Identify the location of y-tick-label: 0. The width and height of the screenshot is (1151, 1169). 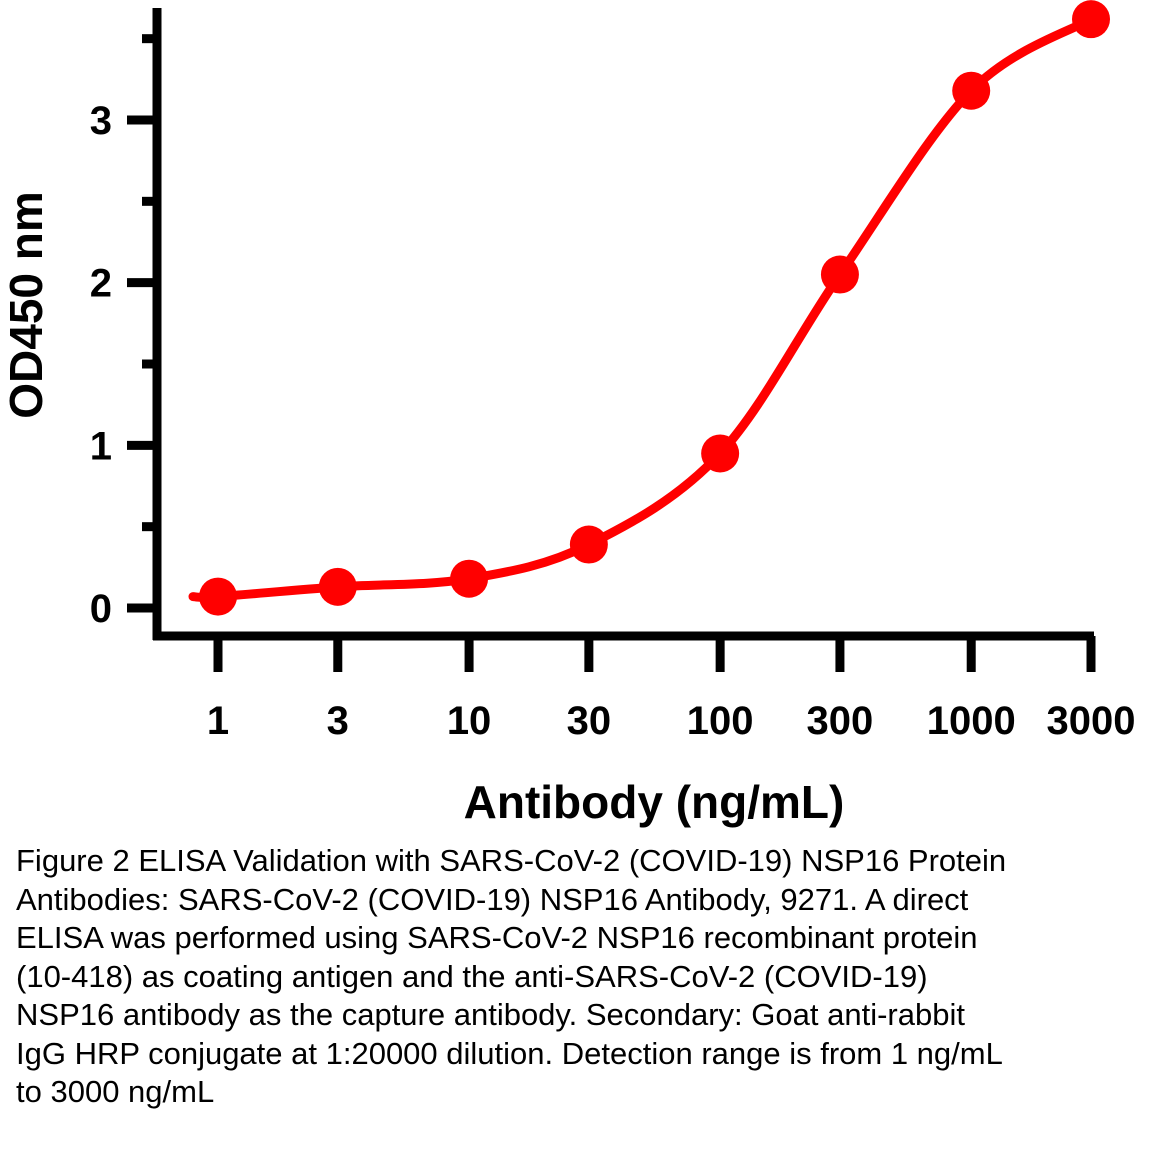
(101, 609).